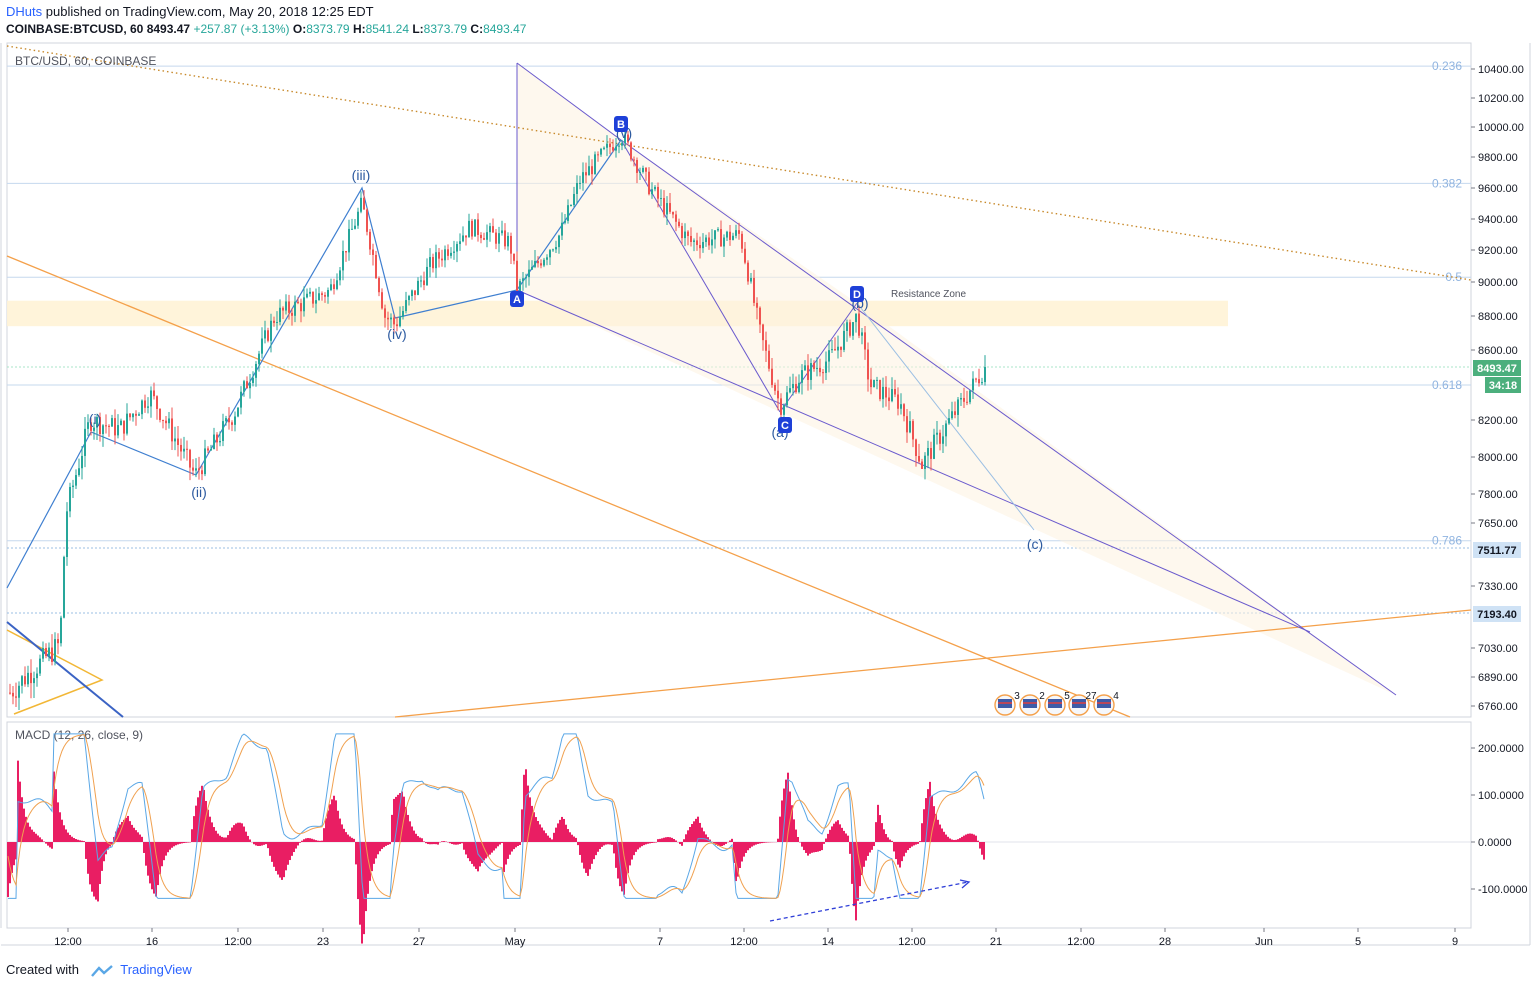  Describe the element at coordinates (700, 276) in the screenshot. I see `pattern-bc` at that location.